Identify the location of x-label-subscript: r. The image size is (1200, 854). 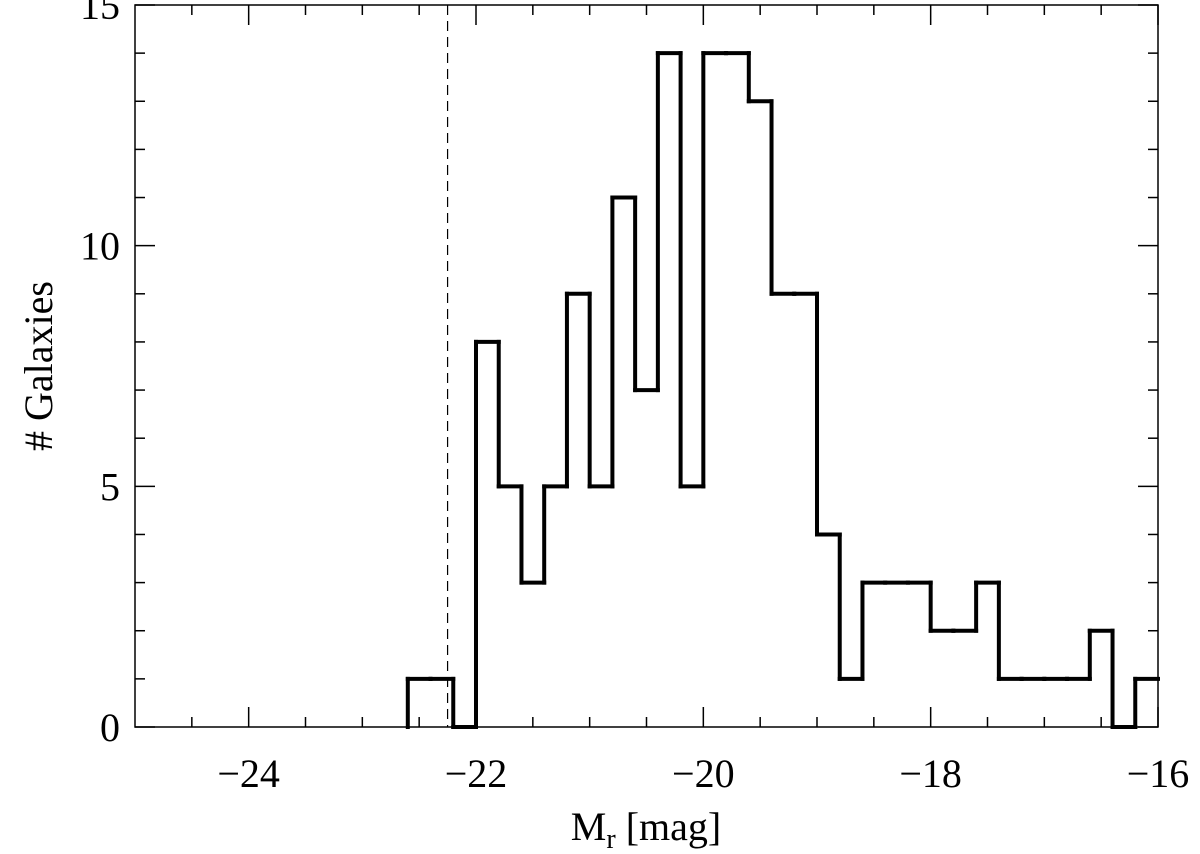
(611, 839).